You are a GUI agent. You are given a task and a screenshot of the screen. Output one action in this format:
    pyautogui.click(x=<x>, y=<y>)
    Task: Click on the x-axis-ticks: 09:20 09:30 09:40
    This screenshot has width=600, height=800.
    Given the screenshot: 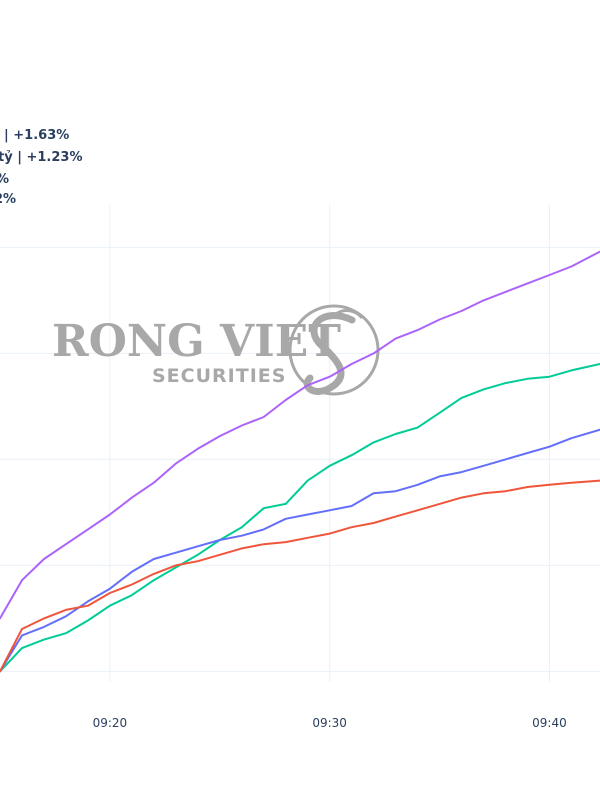 What is the action you would take?
    pyautogui.click(x=330, y=723)
    